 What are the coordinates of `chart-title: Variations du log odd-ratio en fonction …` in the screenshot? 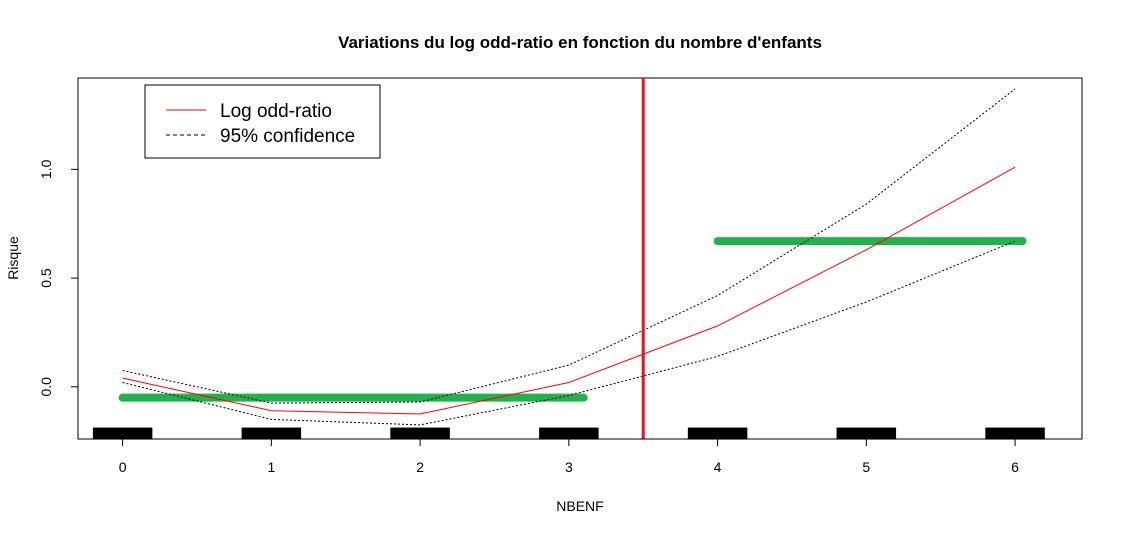 It's located at (580, 42).